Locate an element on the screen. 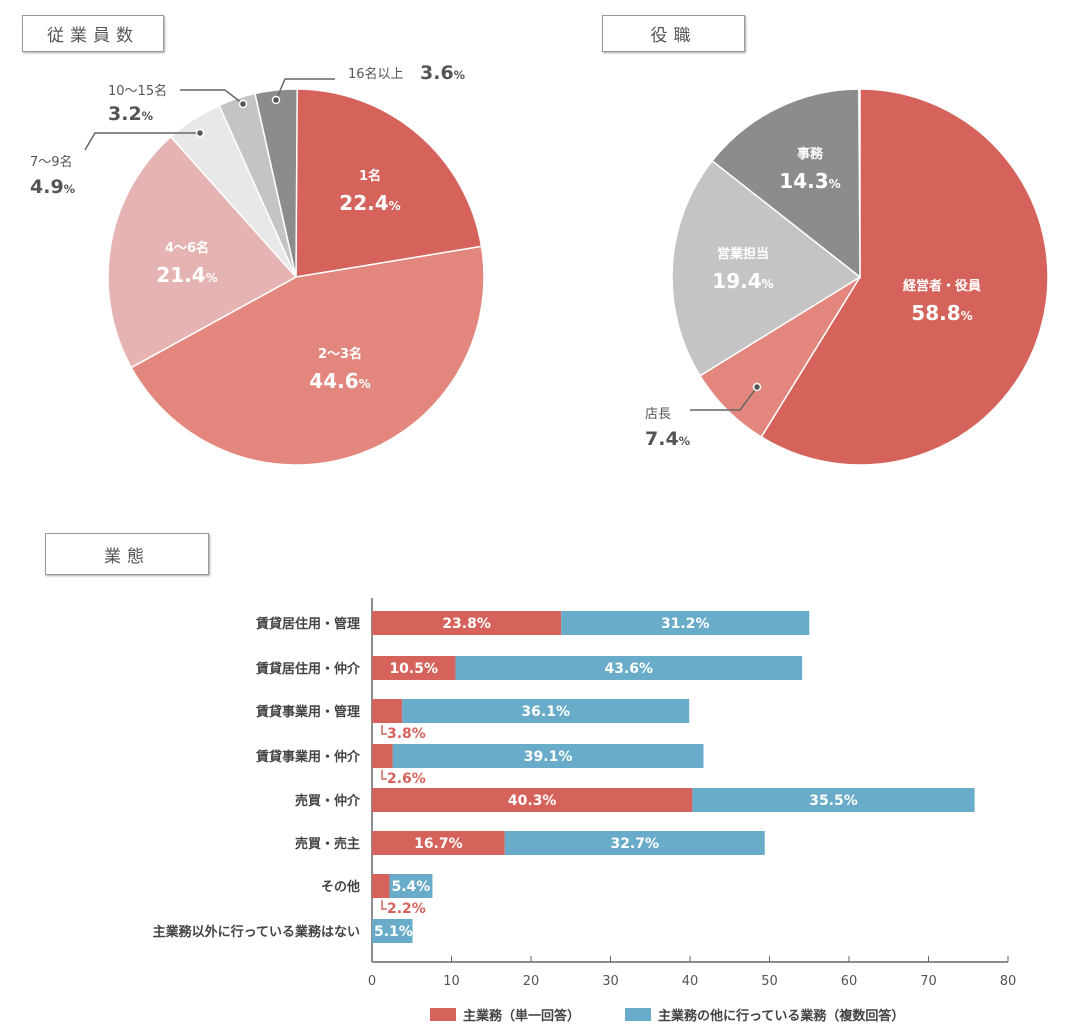 The width and height of the screenshot is (1080, 1035). data-label: 5.4% is located at coordinates (410, 887).